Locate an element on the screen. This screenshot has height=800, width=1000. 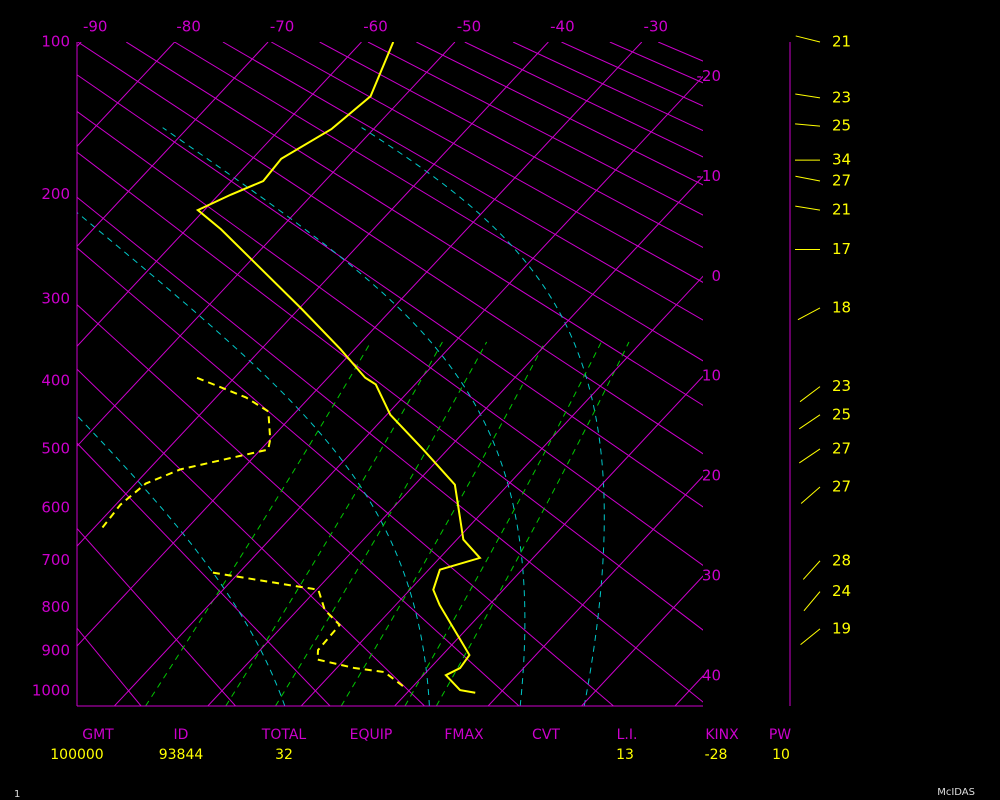
x-tick-label: -70 is located at coordinates (282, 27).